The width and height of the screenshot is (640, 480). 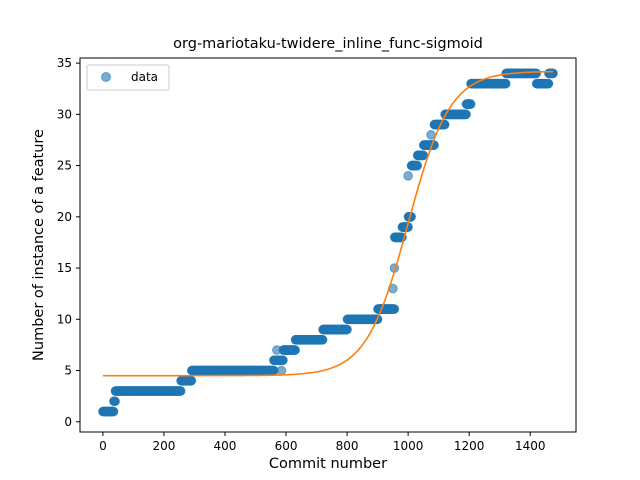 I want to click on x-tick-label: 1200, so click(x=469, y=446).